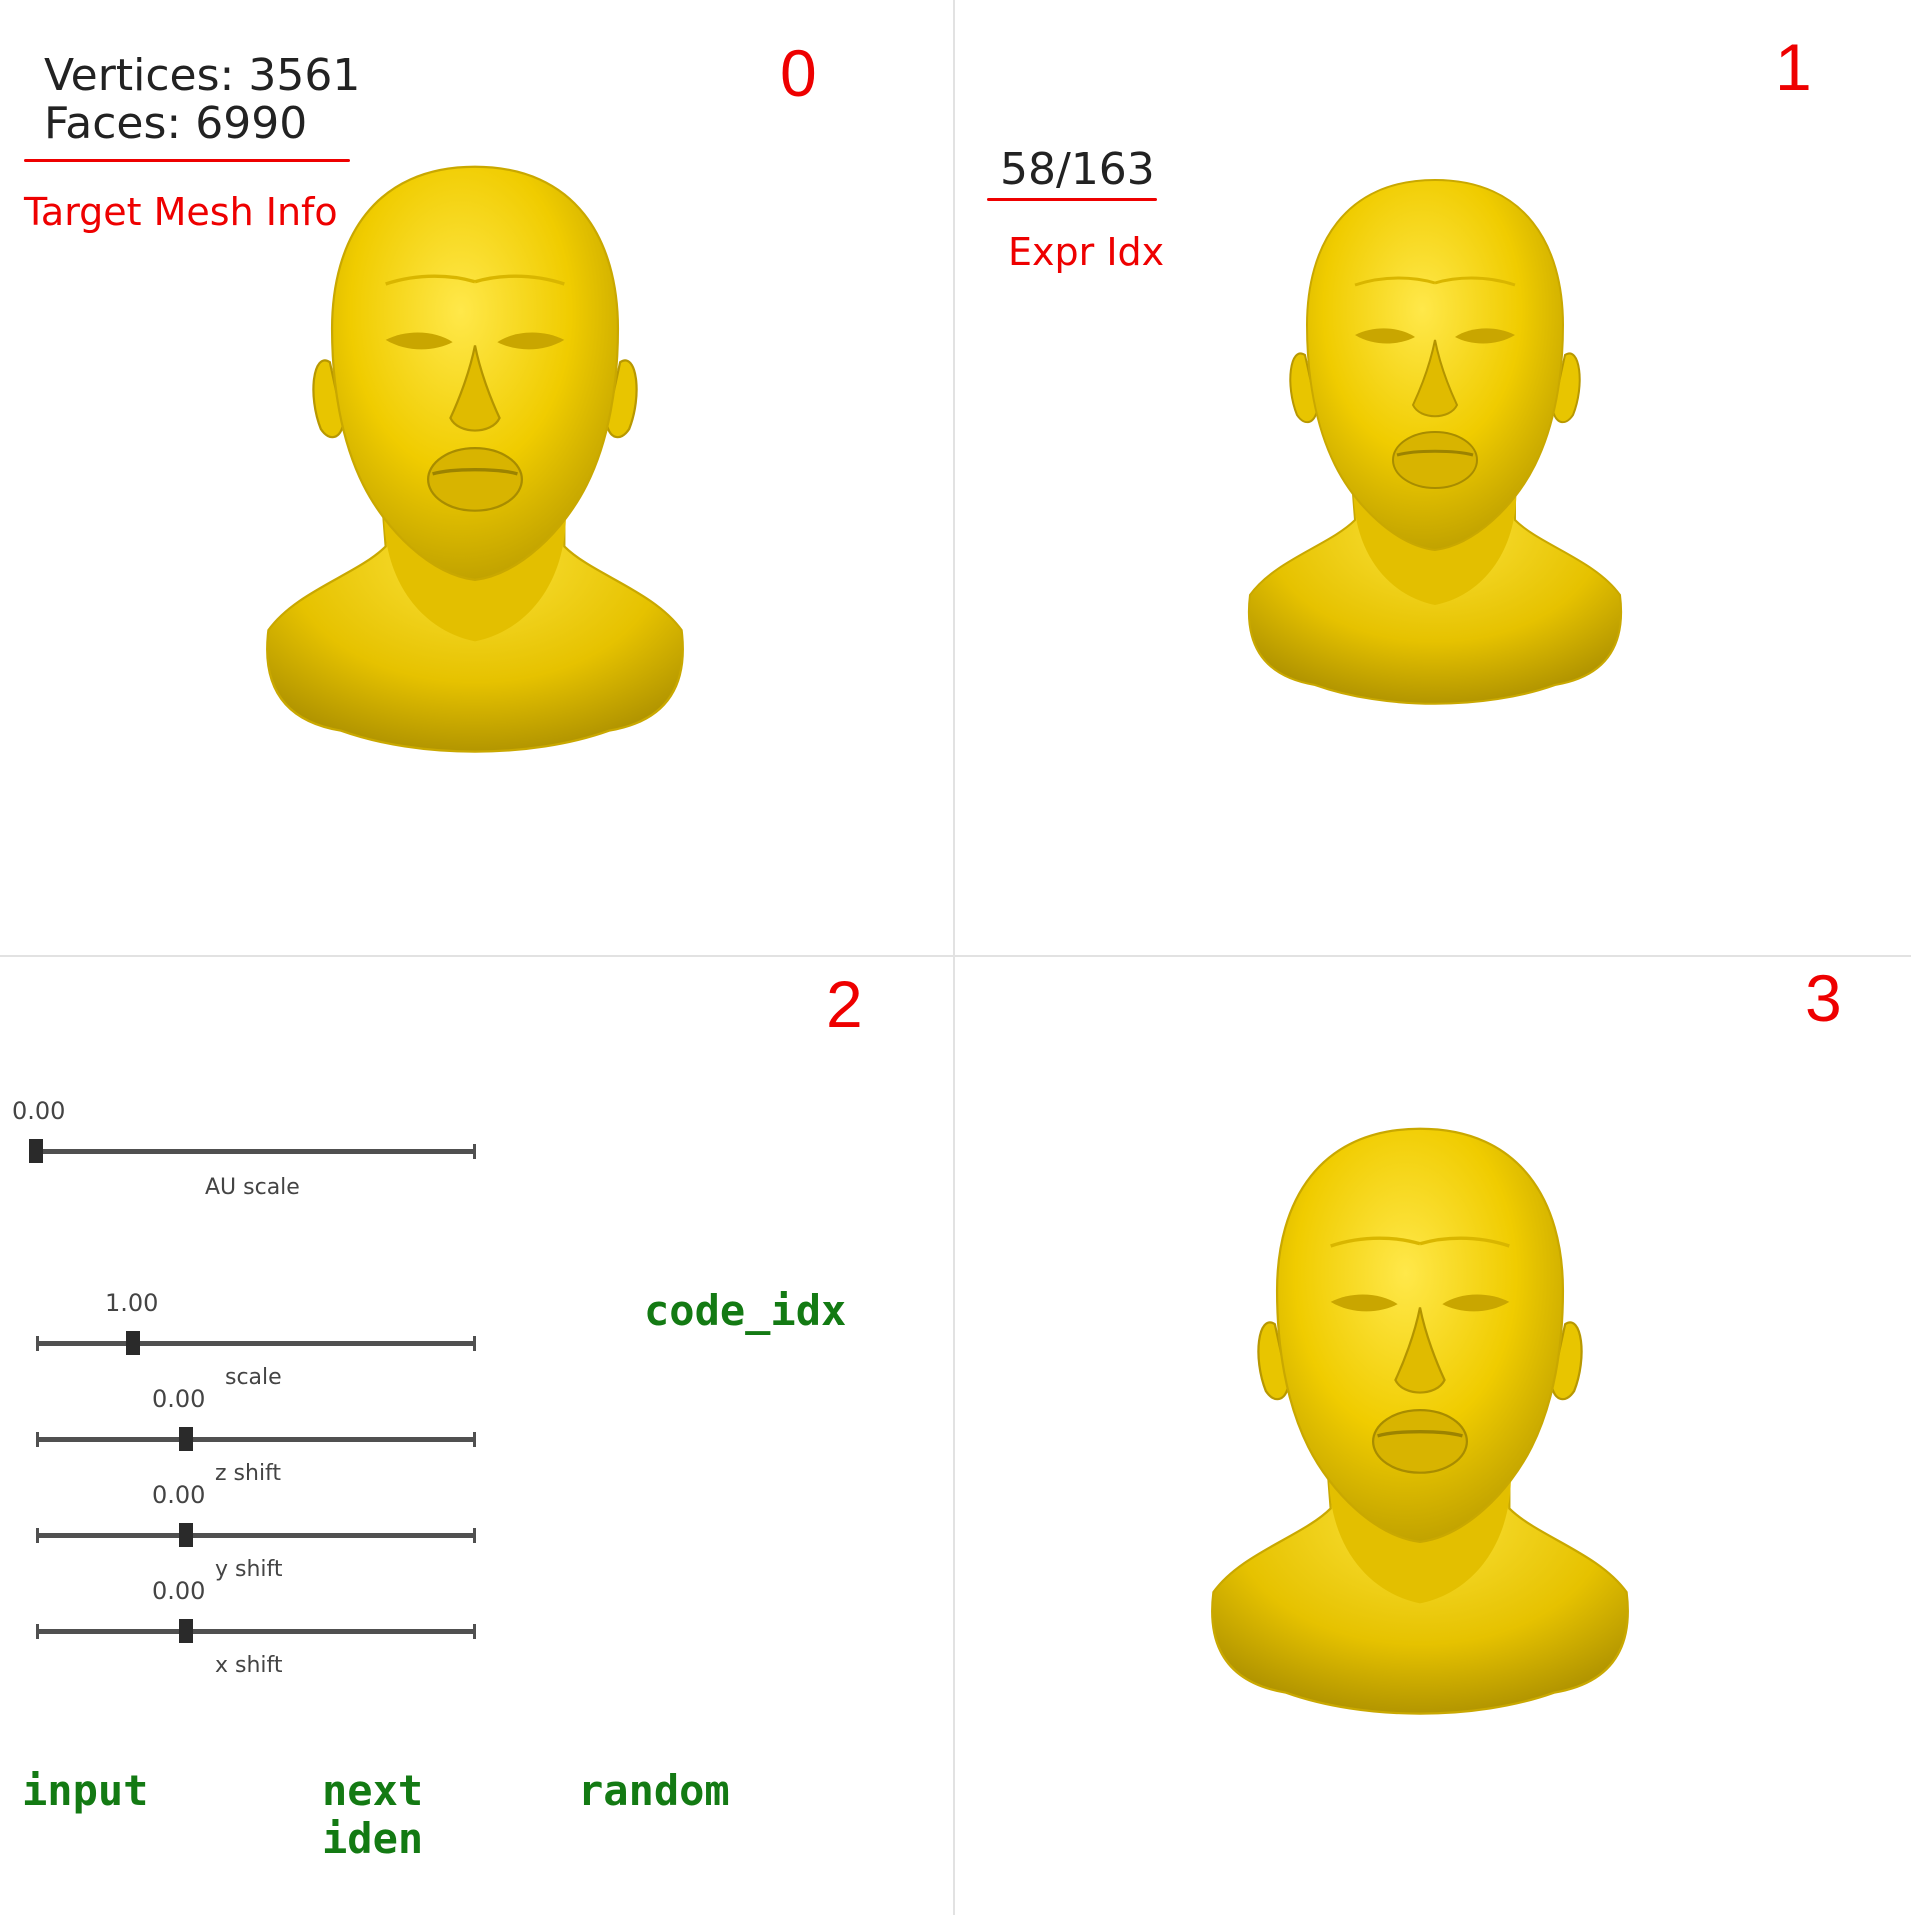 This screenshot has width=1911, height=1915. I want to click on au-scale-value: 0.00, so click(39, 1111).